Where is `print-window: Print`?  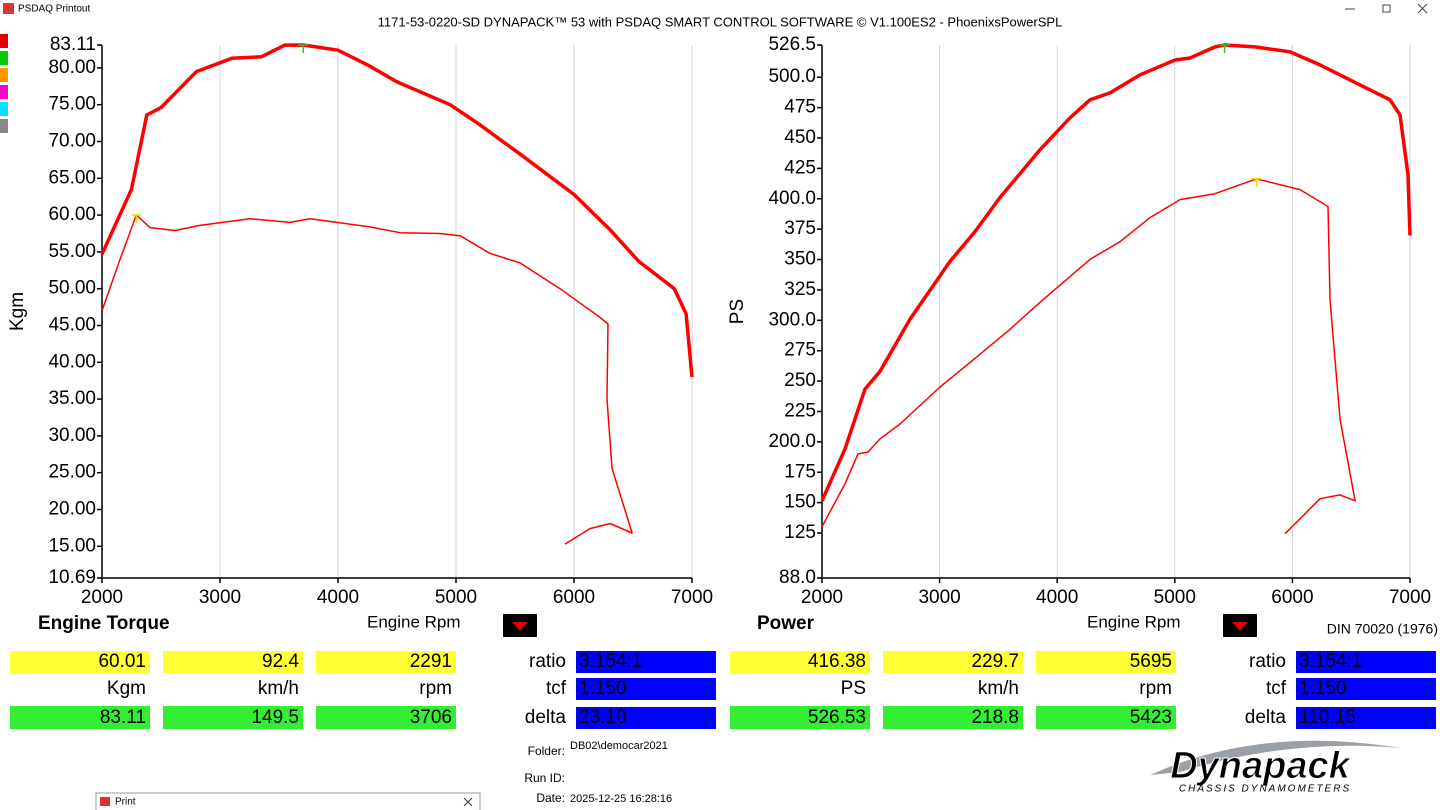 print-window: Print is located at coordinates (288, 801).